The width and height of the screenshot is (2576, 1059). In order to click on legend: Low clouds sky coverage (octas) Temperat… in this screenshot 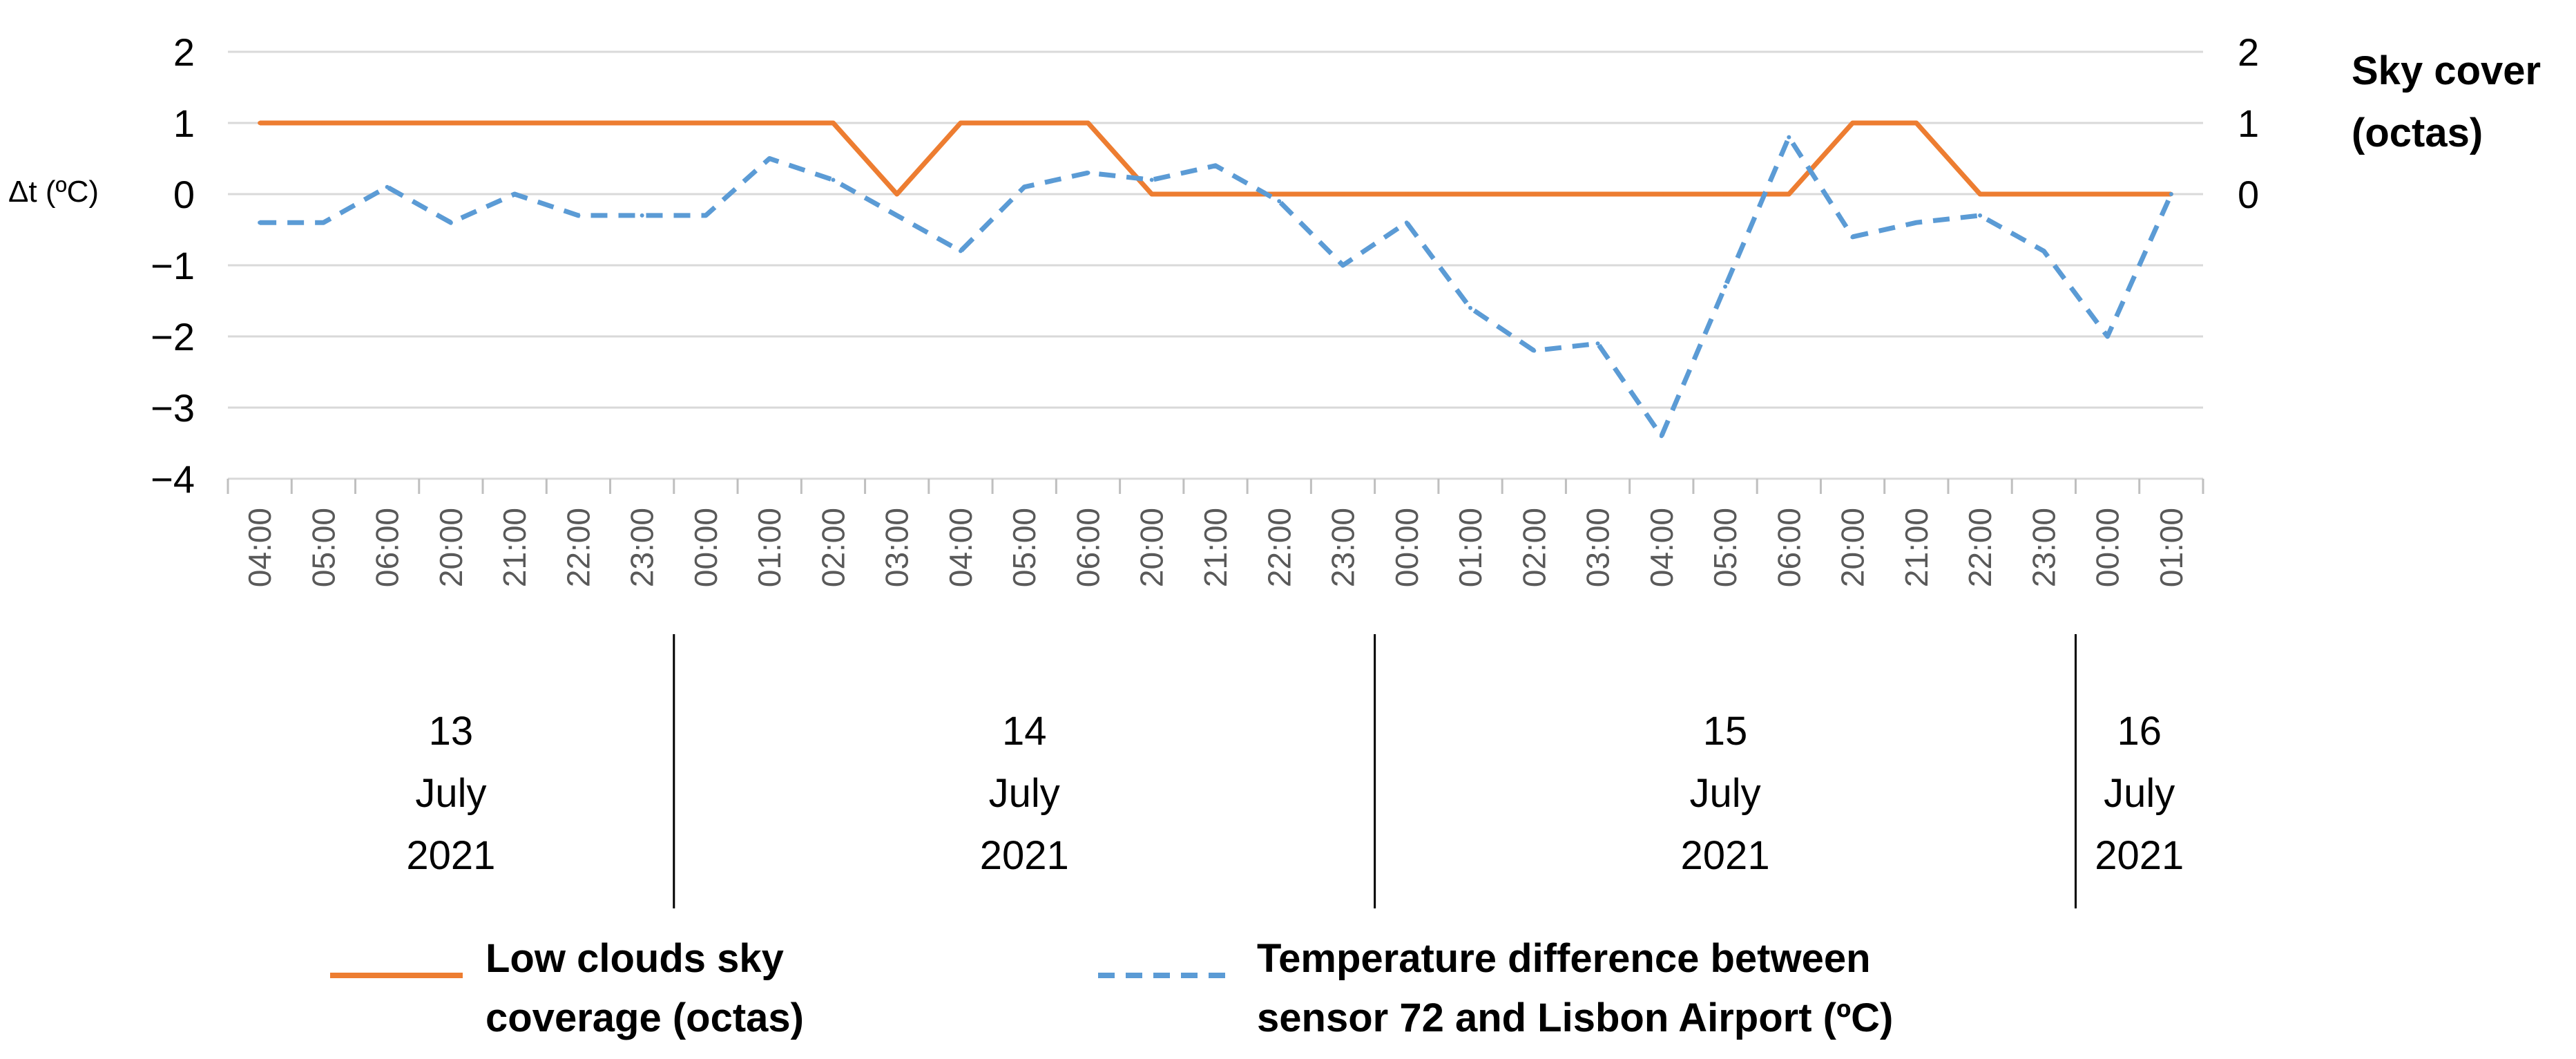, I will do `click(1111, 988)`.